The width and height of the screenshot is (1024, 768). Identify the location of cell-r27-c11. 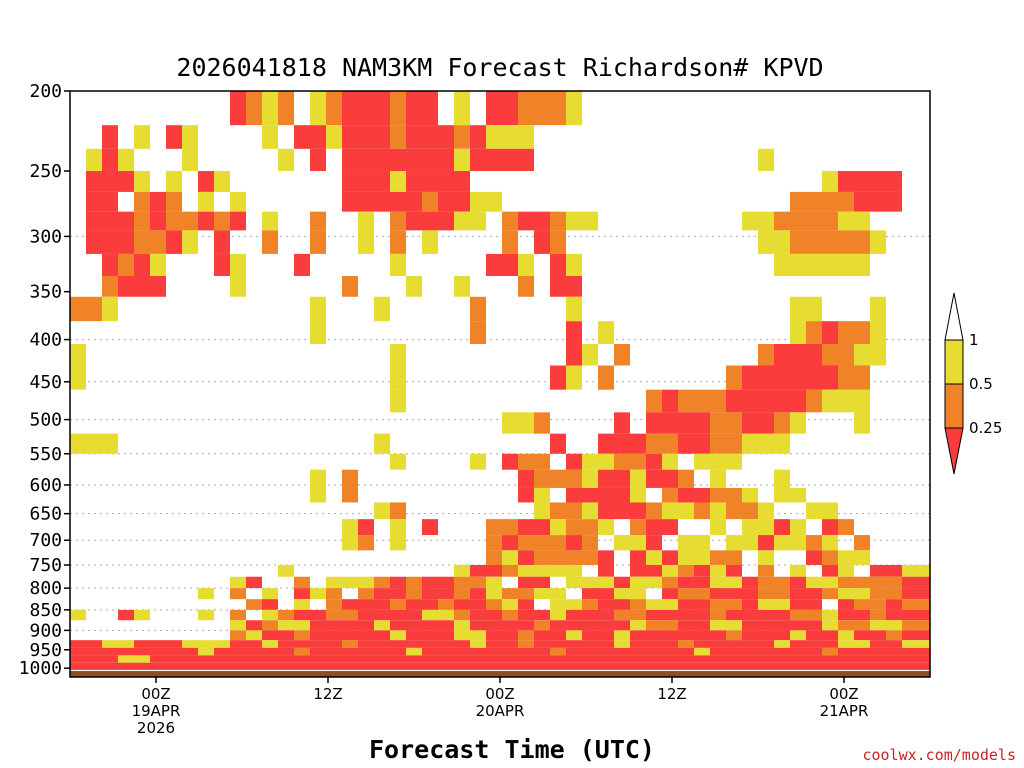
(438, 615).